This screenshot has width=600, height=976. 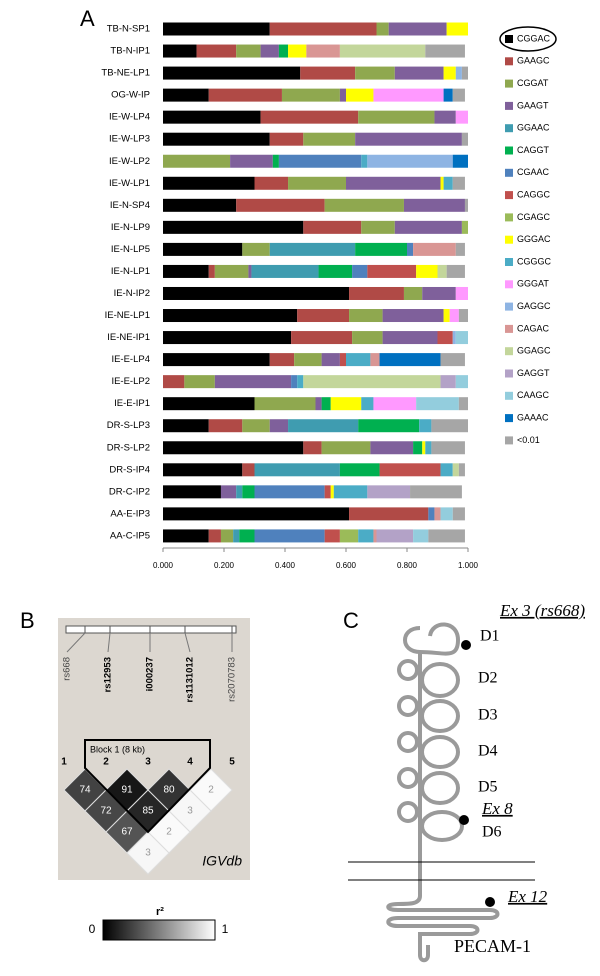 I want to click on marker-label: rs2070783, so click(x=232, y=679).